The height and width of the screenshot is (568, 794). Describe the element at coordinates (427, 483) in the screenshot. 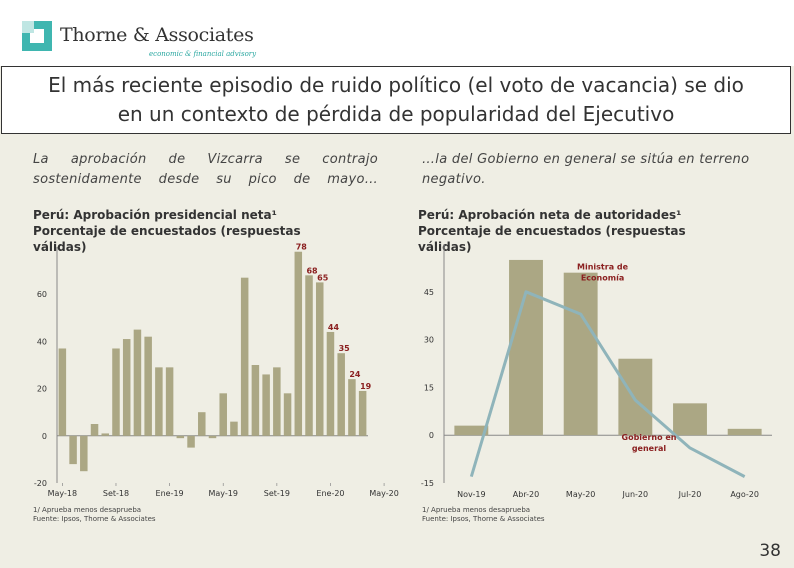

I see `right-y-tick: -15` at that location.